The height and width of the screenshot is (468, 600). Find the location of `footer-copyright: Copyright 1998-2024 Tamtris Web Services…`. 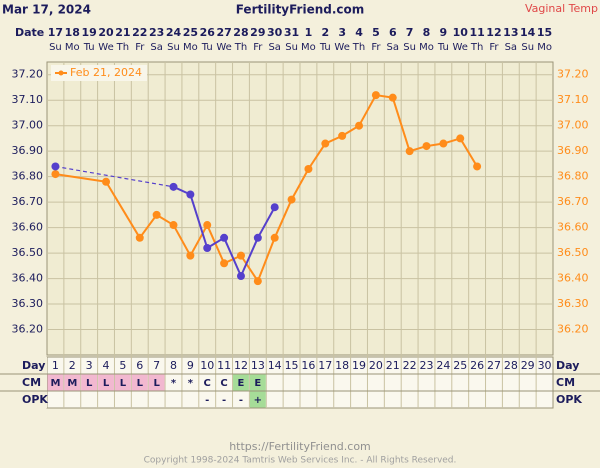

footer-copyright: Copyright 1998-2024 Tamtris Web Services… is located at coordinates (300, 461).